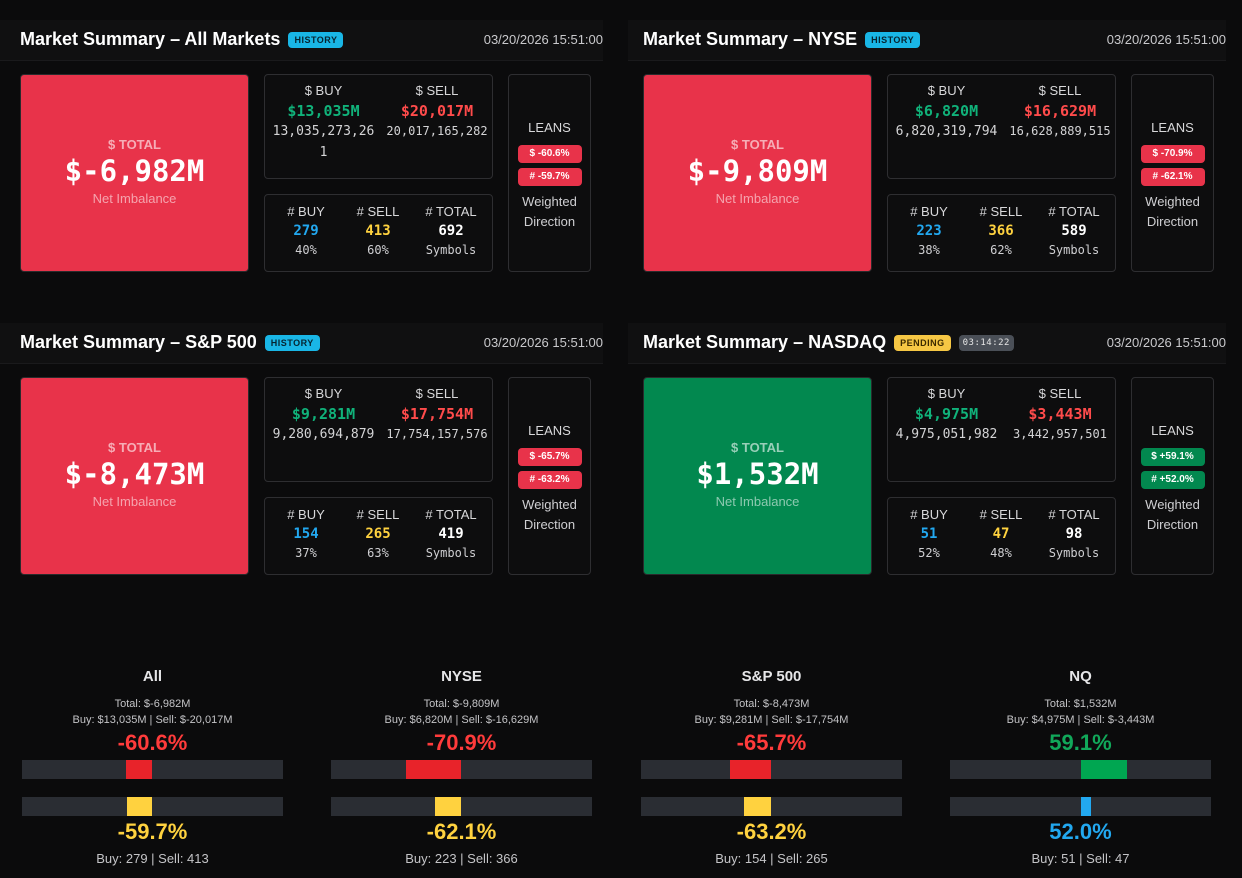 This screenshot has height=878, width=1242. Describe the element at coordinates (1060, 415) in the screenshot. I see `dollar-sell-col: $ SELL $3,443M 3,442,957,501` at that location.